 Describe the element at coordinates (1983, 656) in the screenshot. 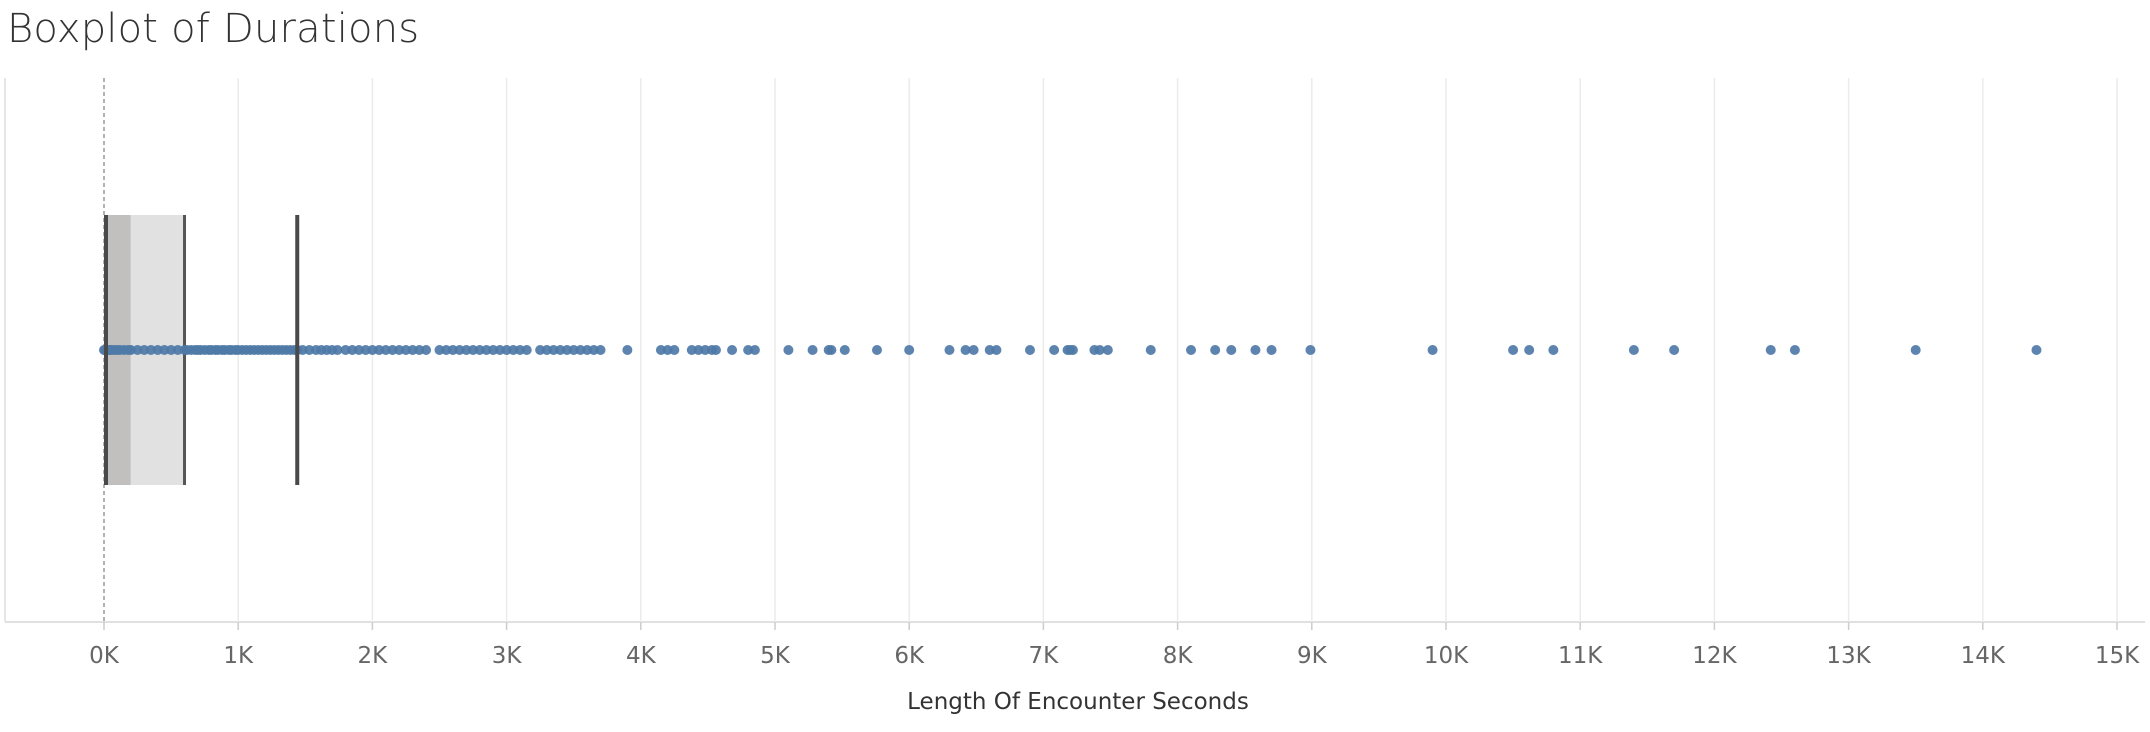

I see `tick-label: 14K` at that location.